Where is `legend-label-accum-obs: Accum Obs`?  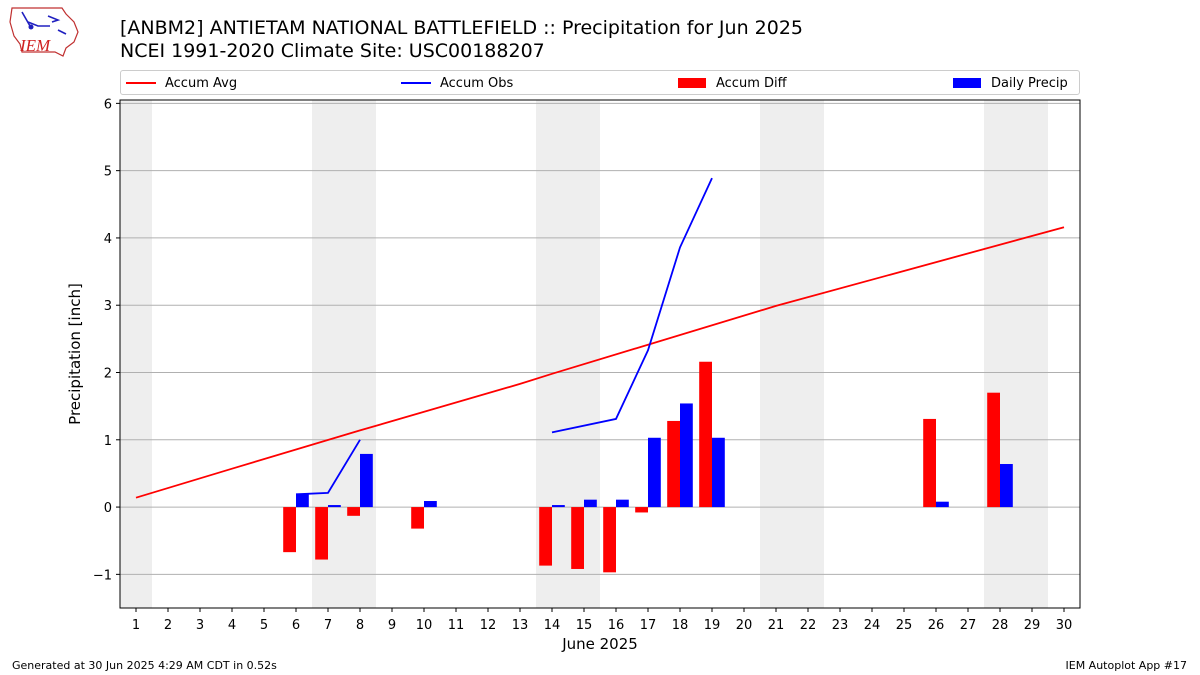 legend-label-accum-obs: Accum Obs is located at coordinates (477, 83).